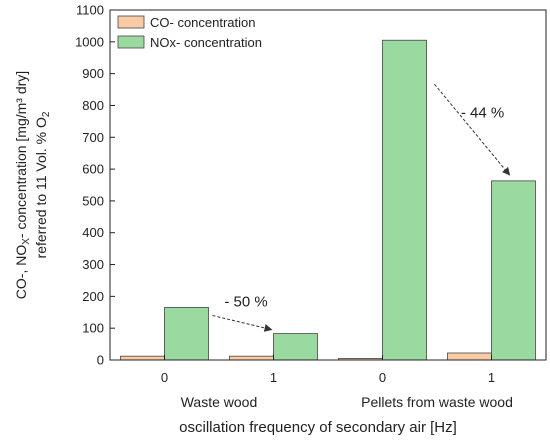 The image size is (550, 445). I want to click on y-tick-label: 300, so click(93, 264).